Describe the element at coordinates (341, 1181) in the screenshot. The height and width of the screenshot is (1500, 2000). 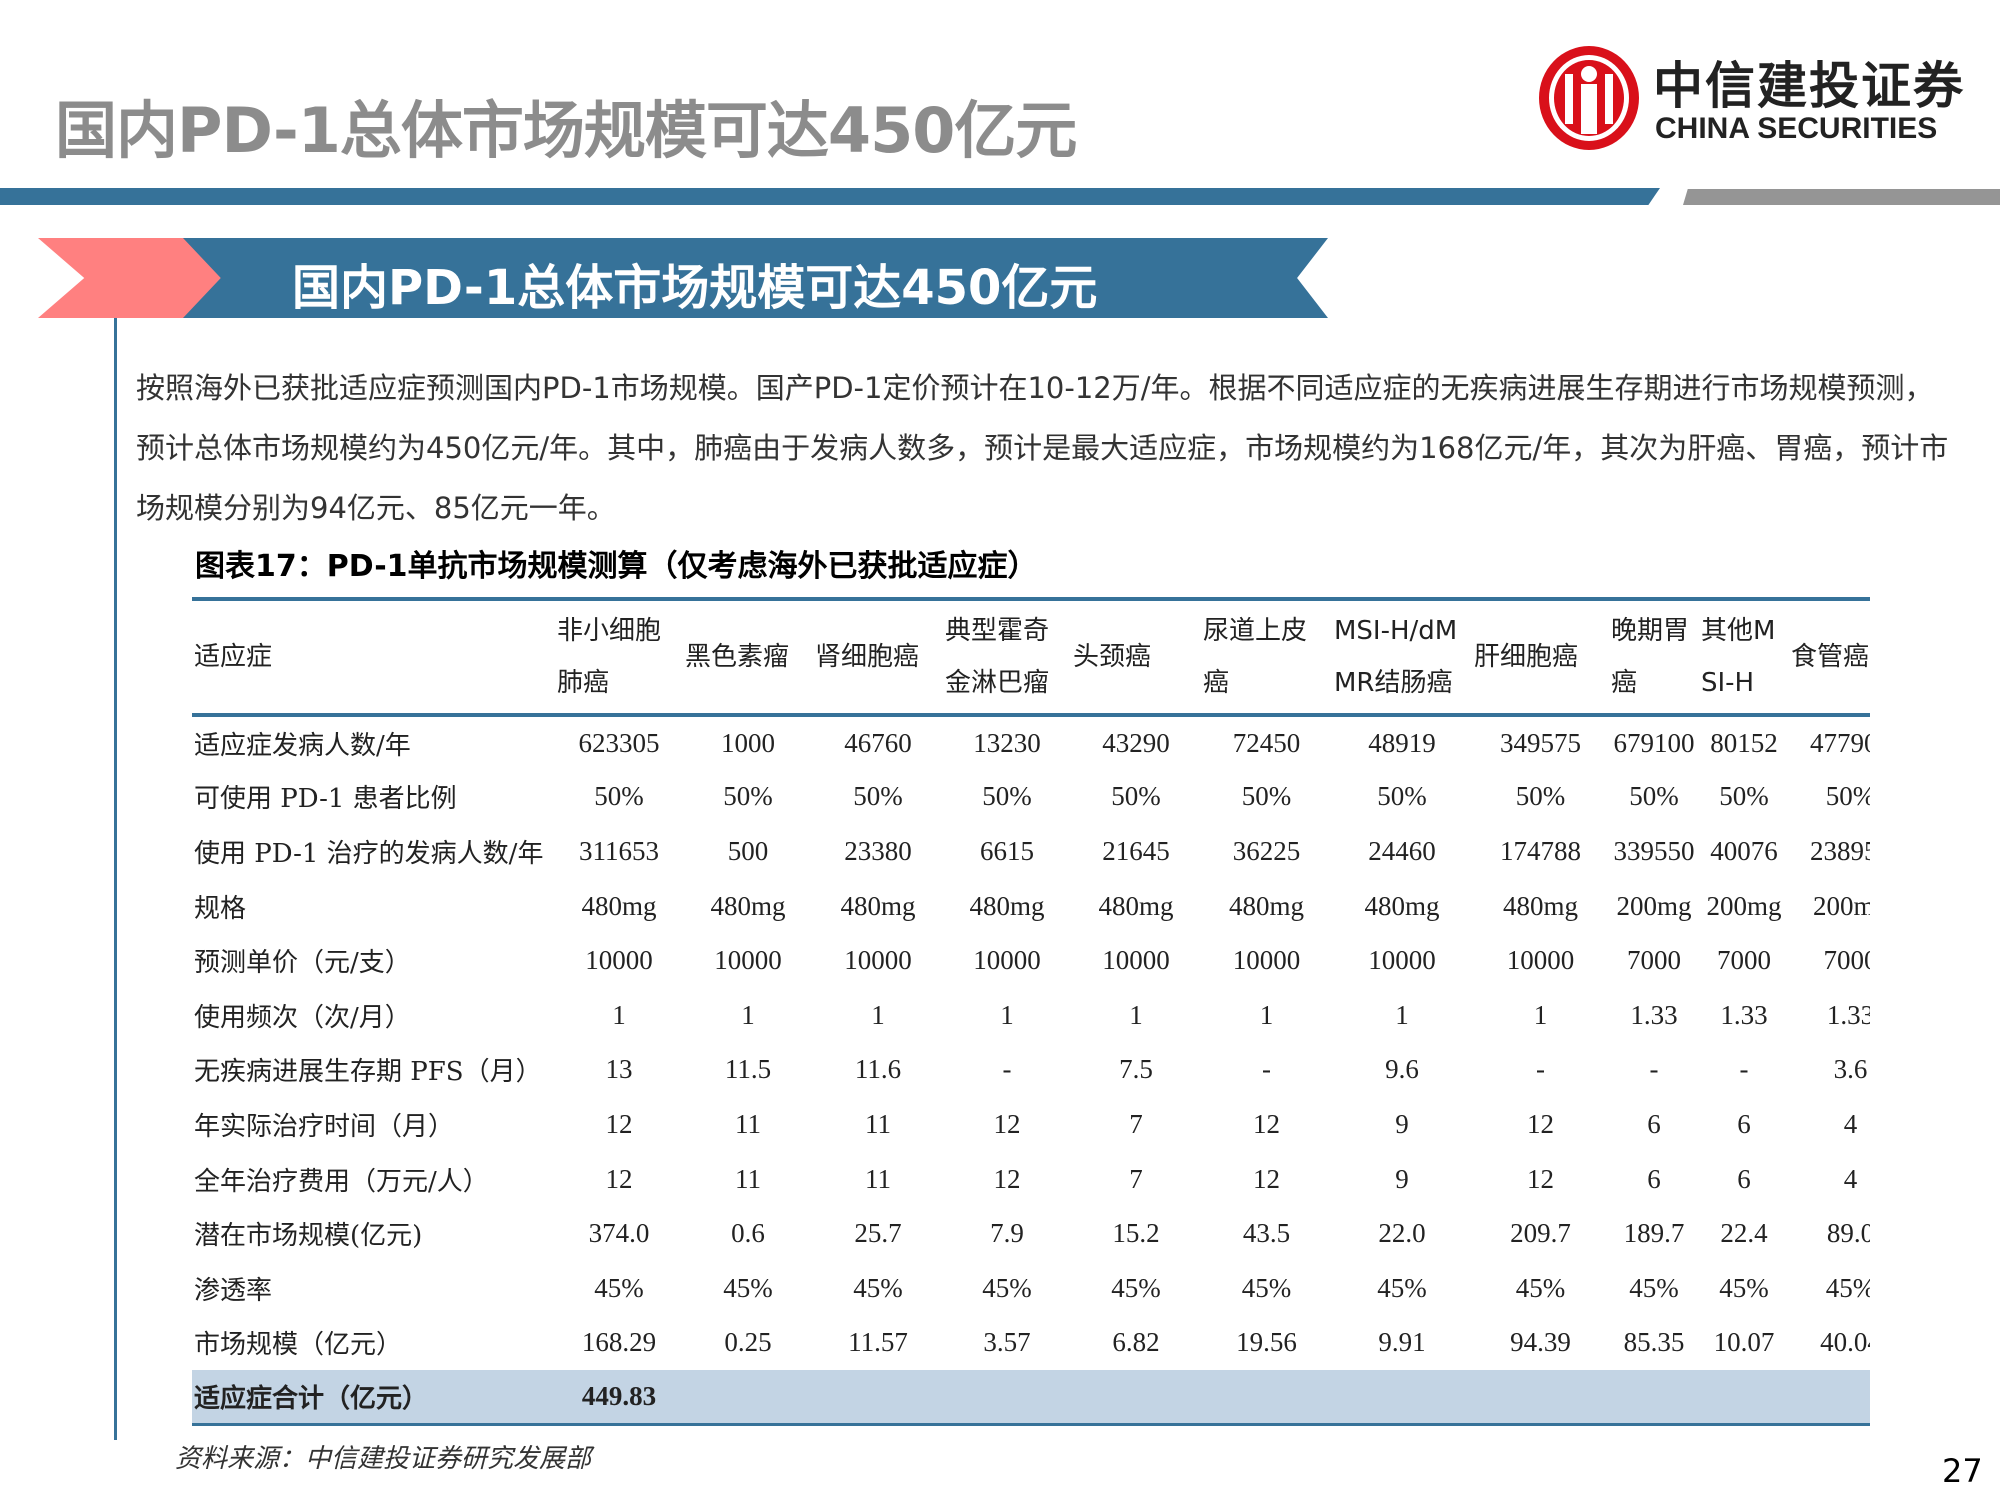
I see `row-label: 全年治疗费用（万元/人）` at that location.